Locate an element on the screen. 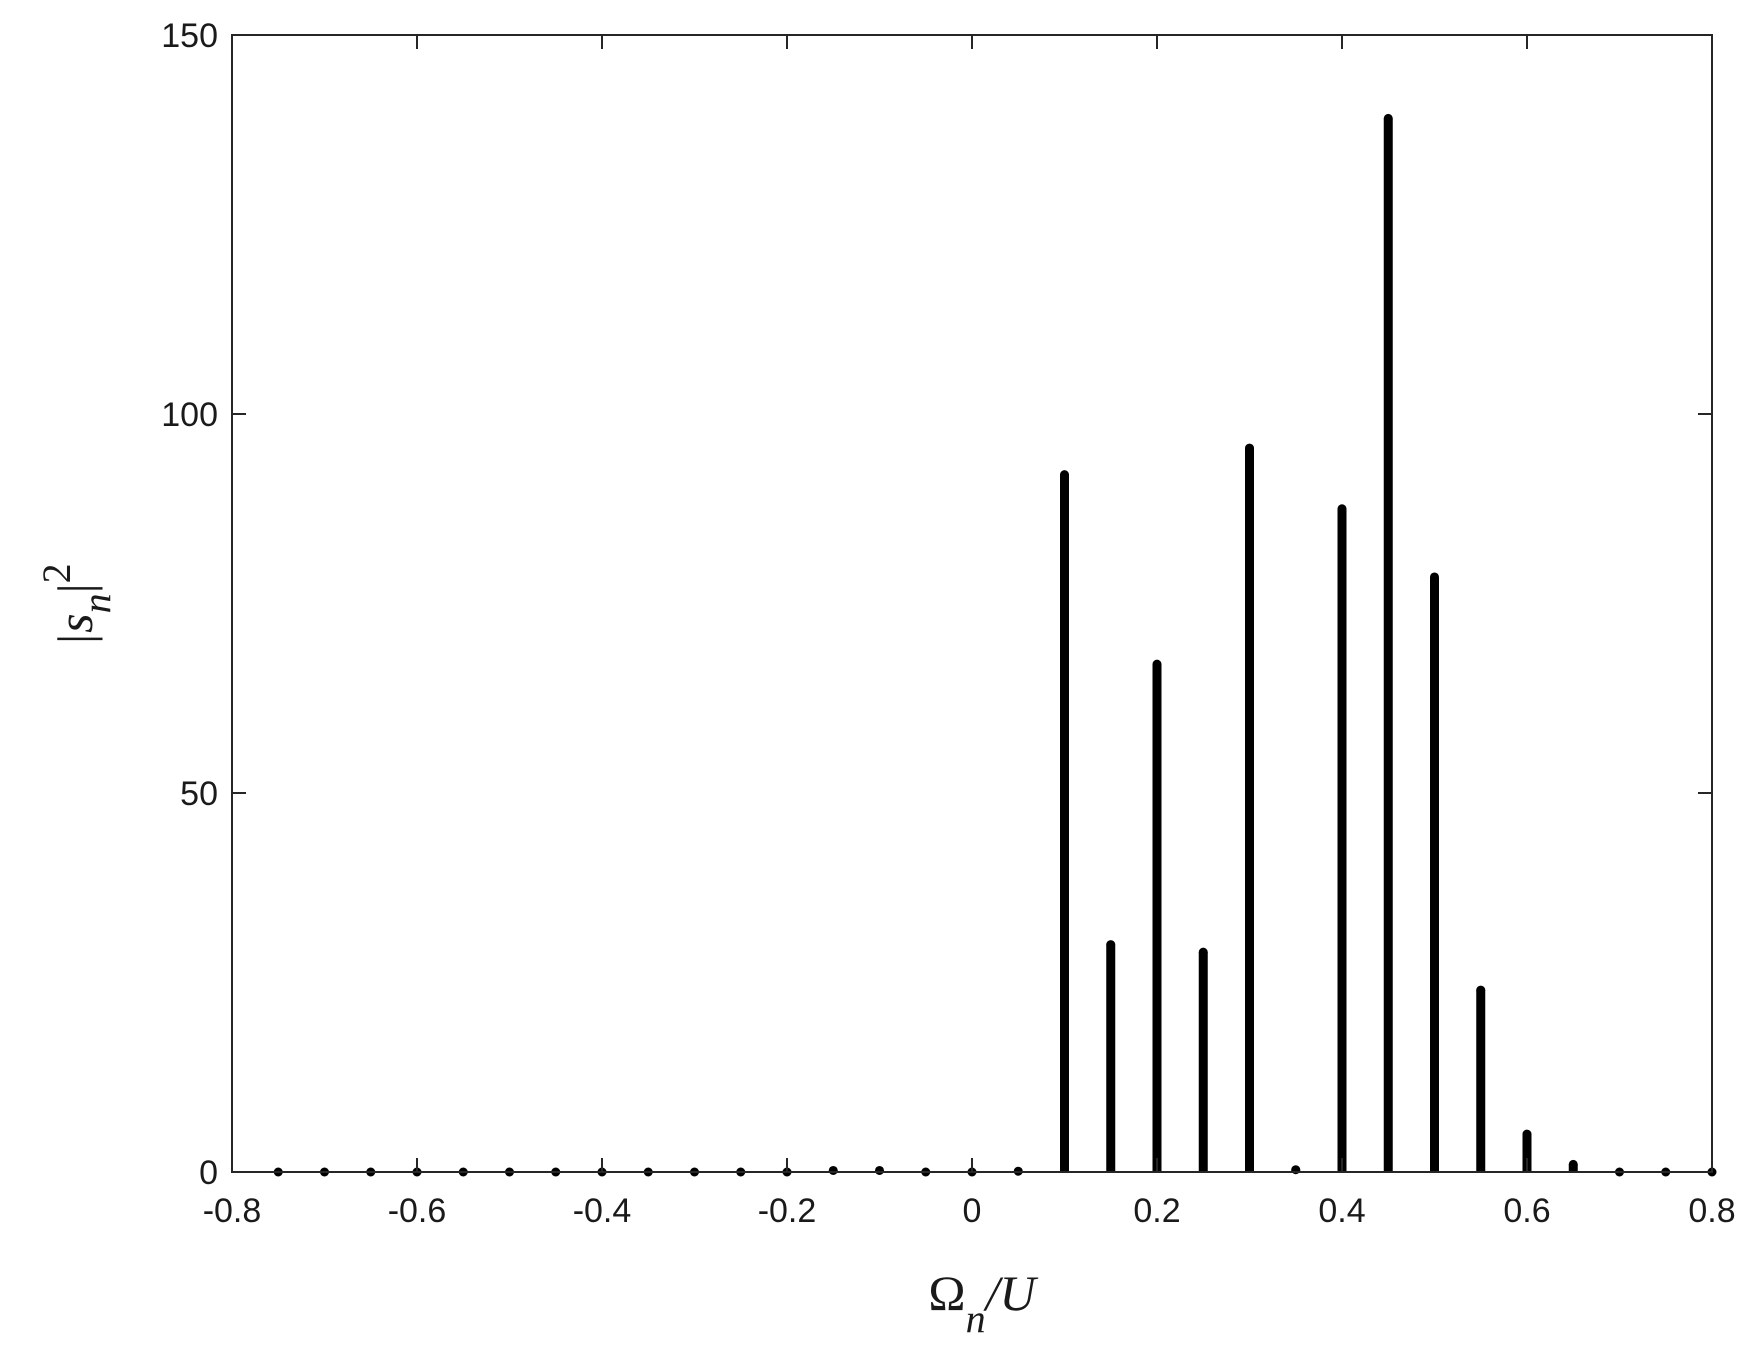  y-tick-label: 150 is located at coordinates (189, 36).